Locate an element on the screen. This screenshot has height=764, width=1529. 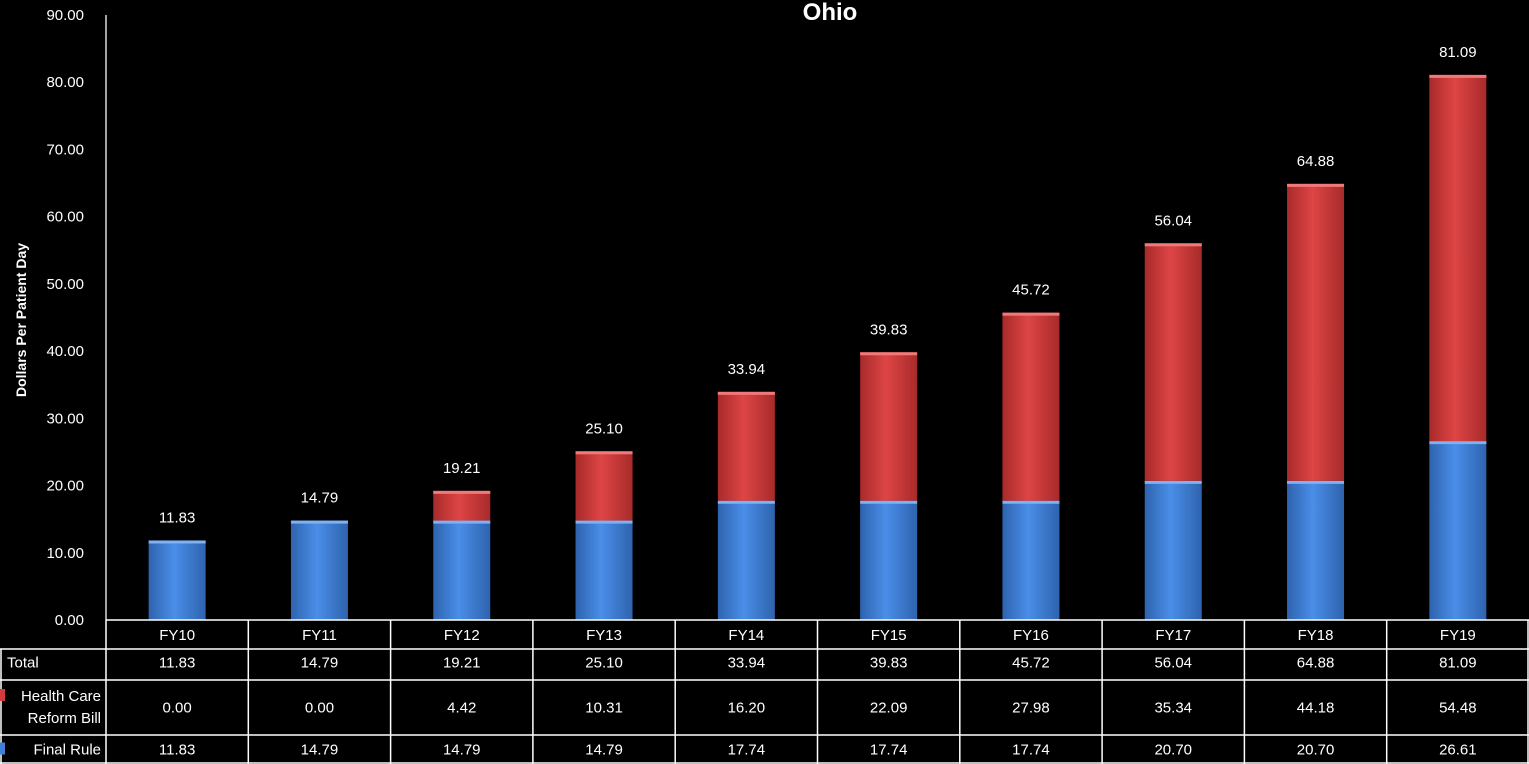
bar-health-care-reform-fy15 is located at coordinates (889, 426).